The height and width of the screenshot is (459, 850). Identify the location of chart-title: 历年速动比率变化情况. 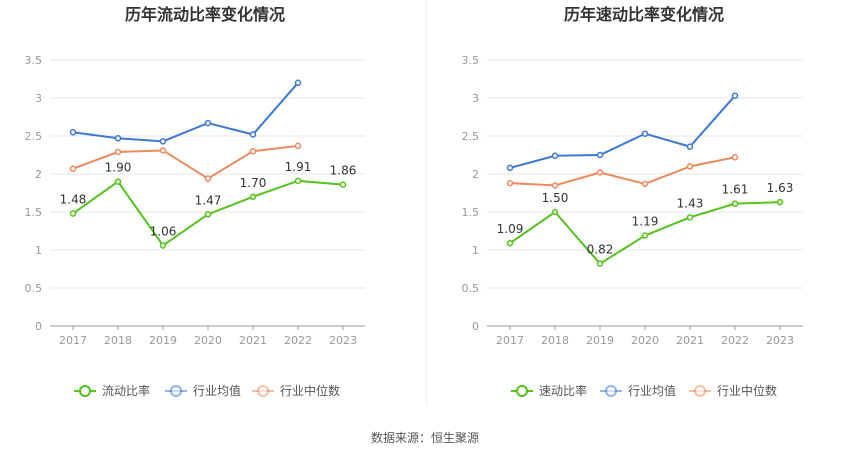
(644, 14).